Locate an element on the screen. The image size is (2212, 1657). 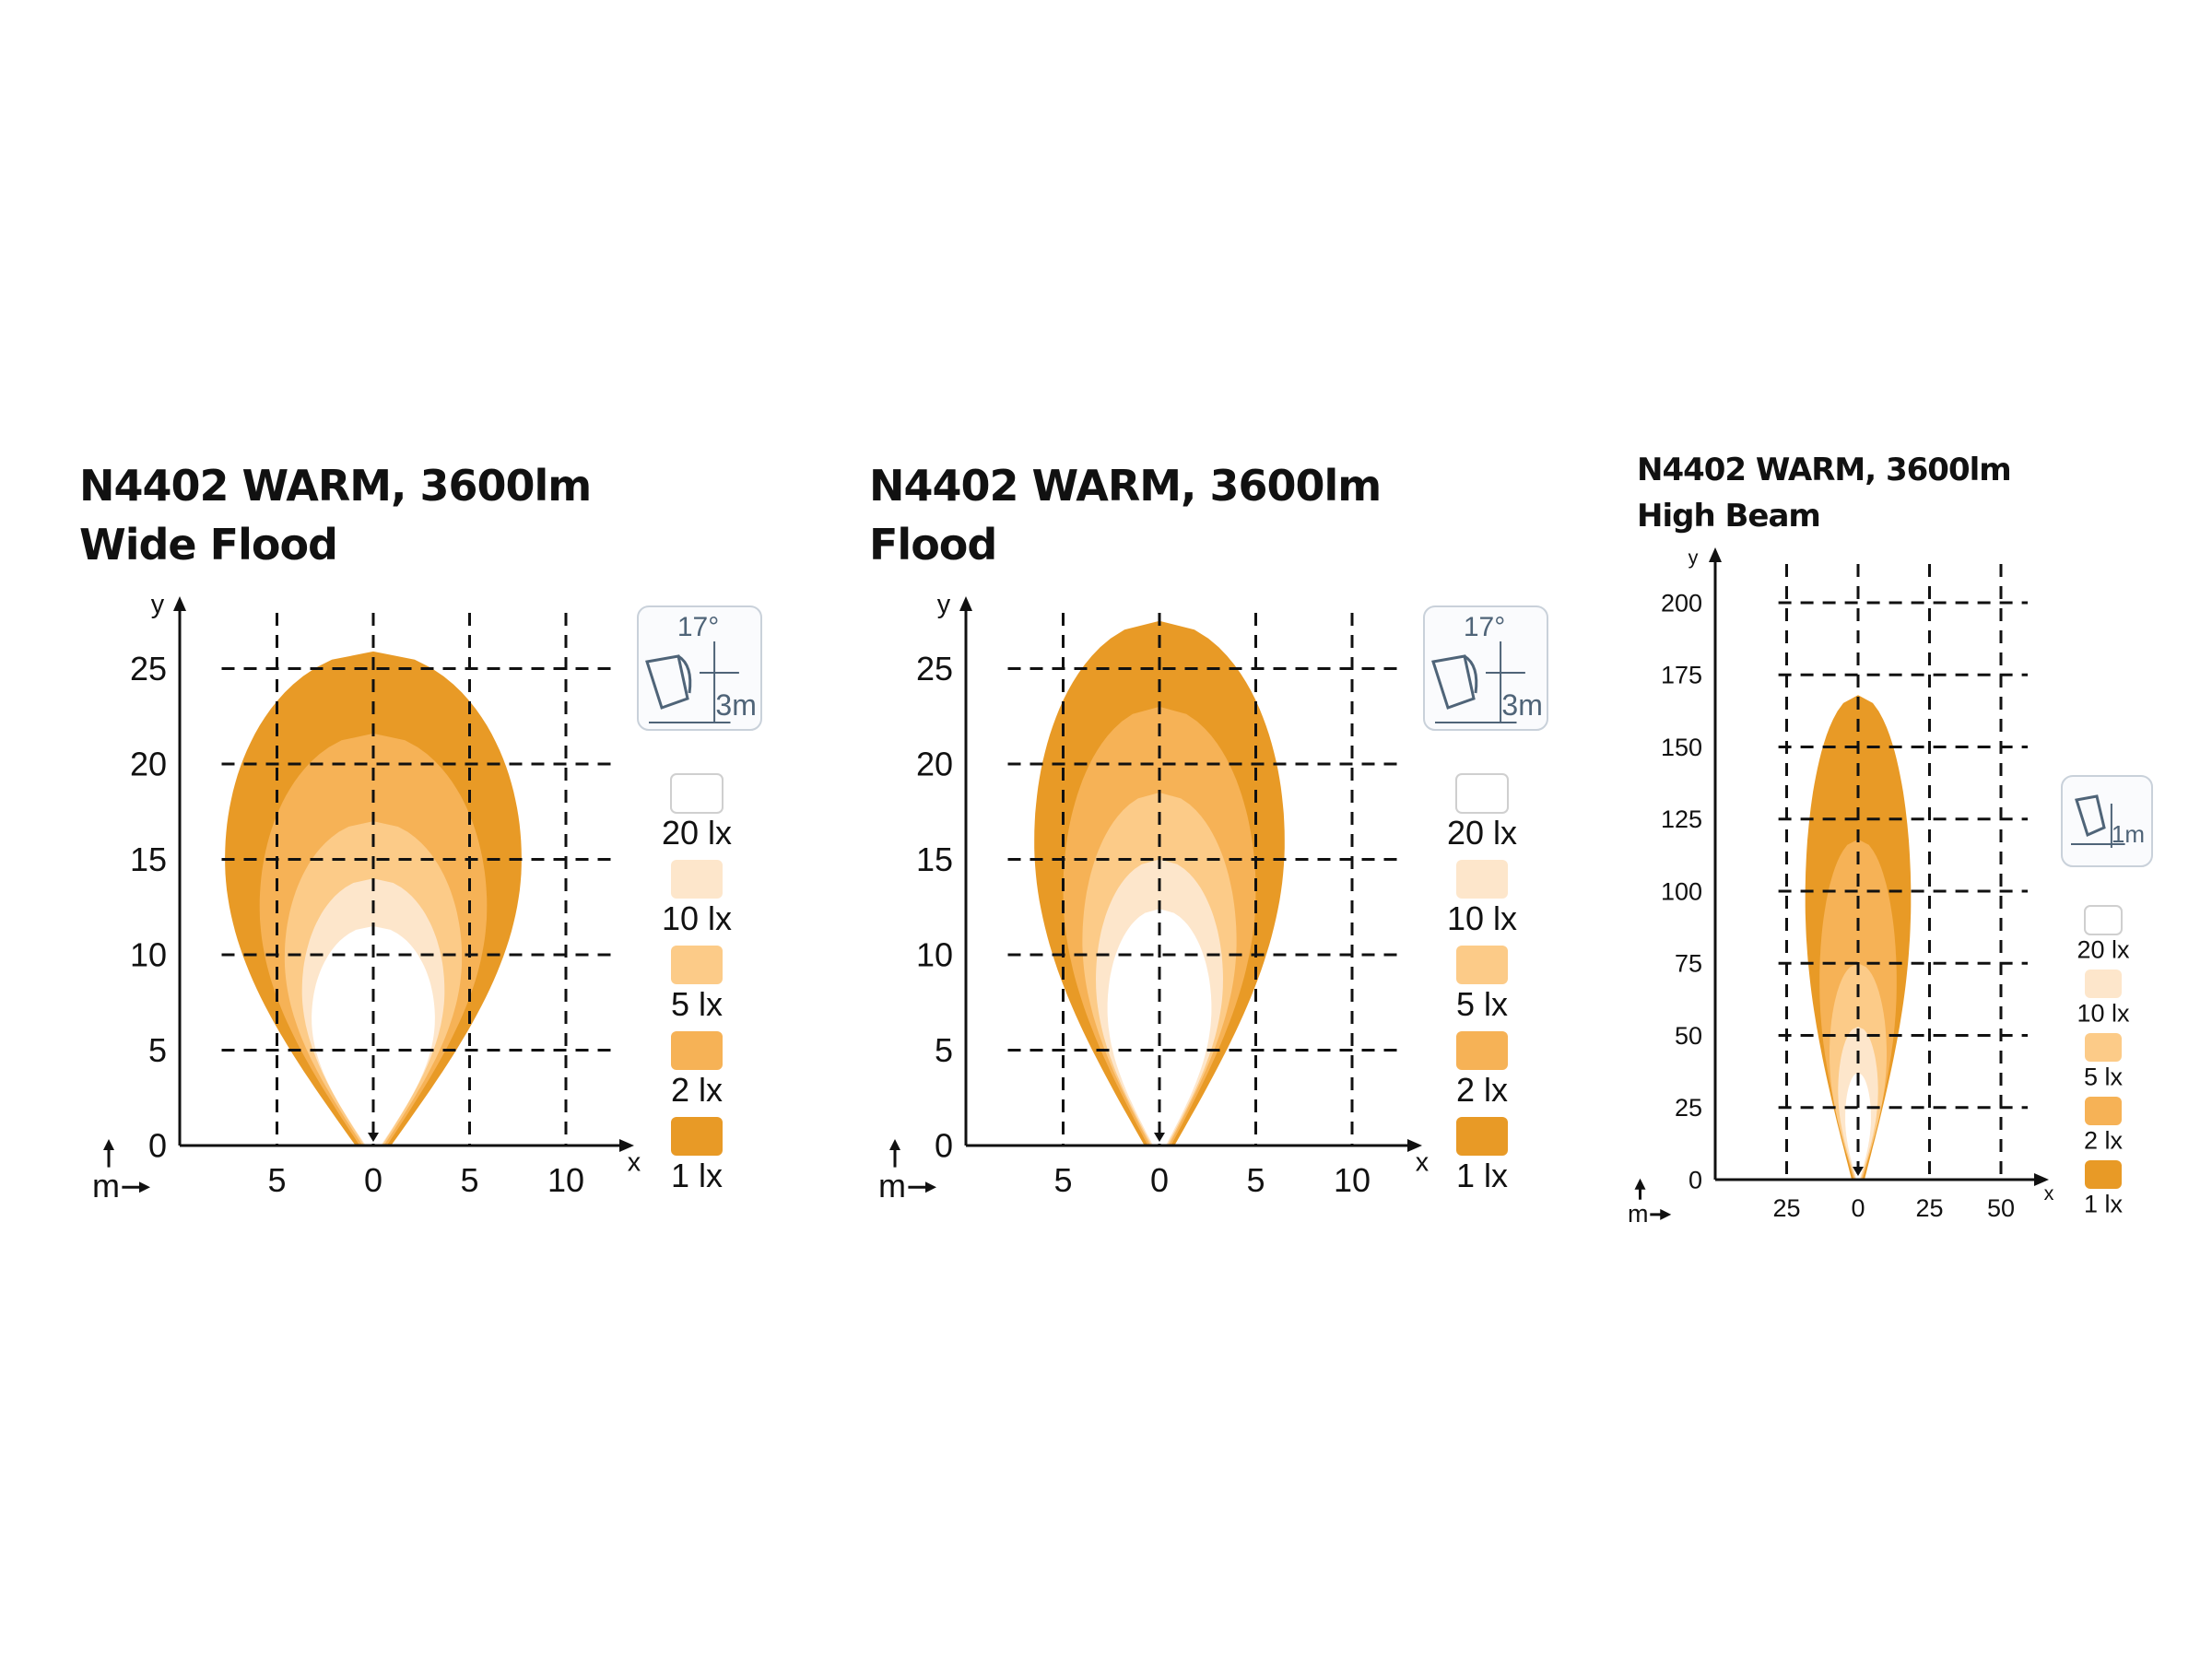
mount-icon: 1m is located at coordinates (2107, 821).